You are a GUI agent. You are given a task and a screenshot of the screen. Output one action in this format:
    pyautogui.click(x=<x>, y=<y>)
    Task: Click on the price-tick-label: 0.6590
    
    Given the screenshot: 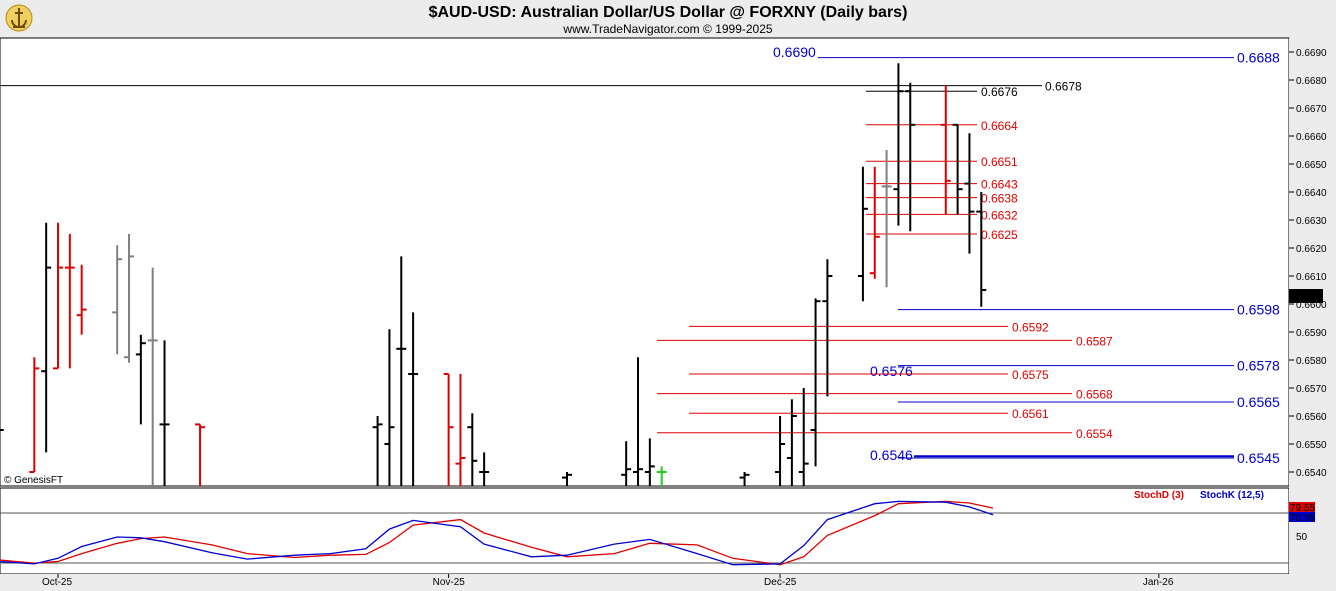 What is the action you would take?
    pyautogui.click(x=1311, y=333)
    